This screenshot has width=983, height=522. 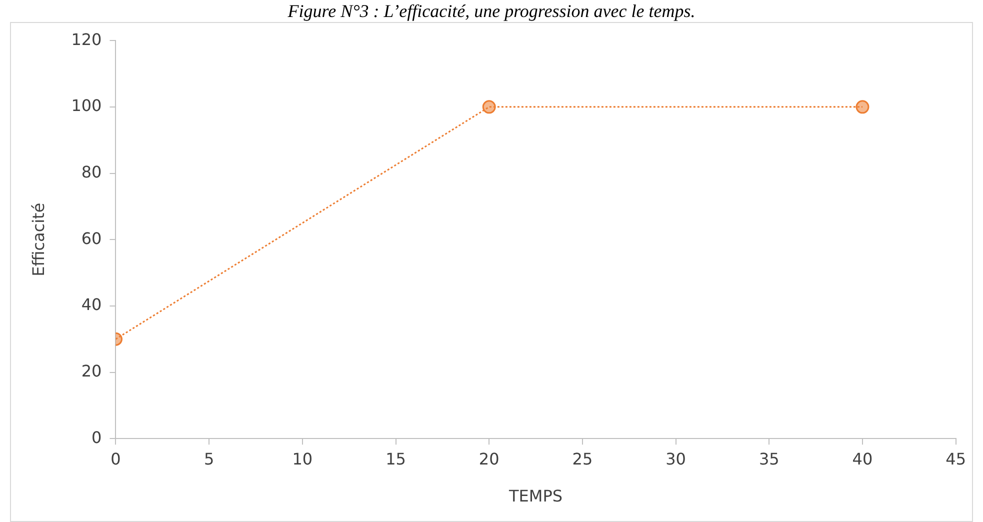 I want to click on y-tick-label: 20, so click(x=91, y=370).